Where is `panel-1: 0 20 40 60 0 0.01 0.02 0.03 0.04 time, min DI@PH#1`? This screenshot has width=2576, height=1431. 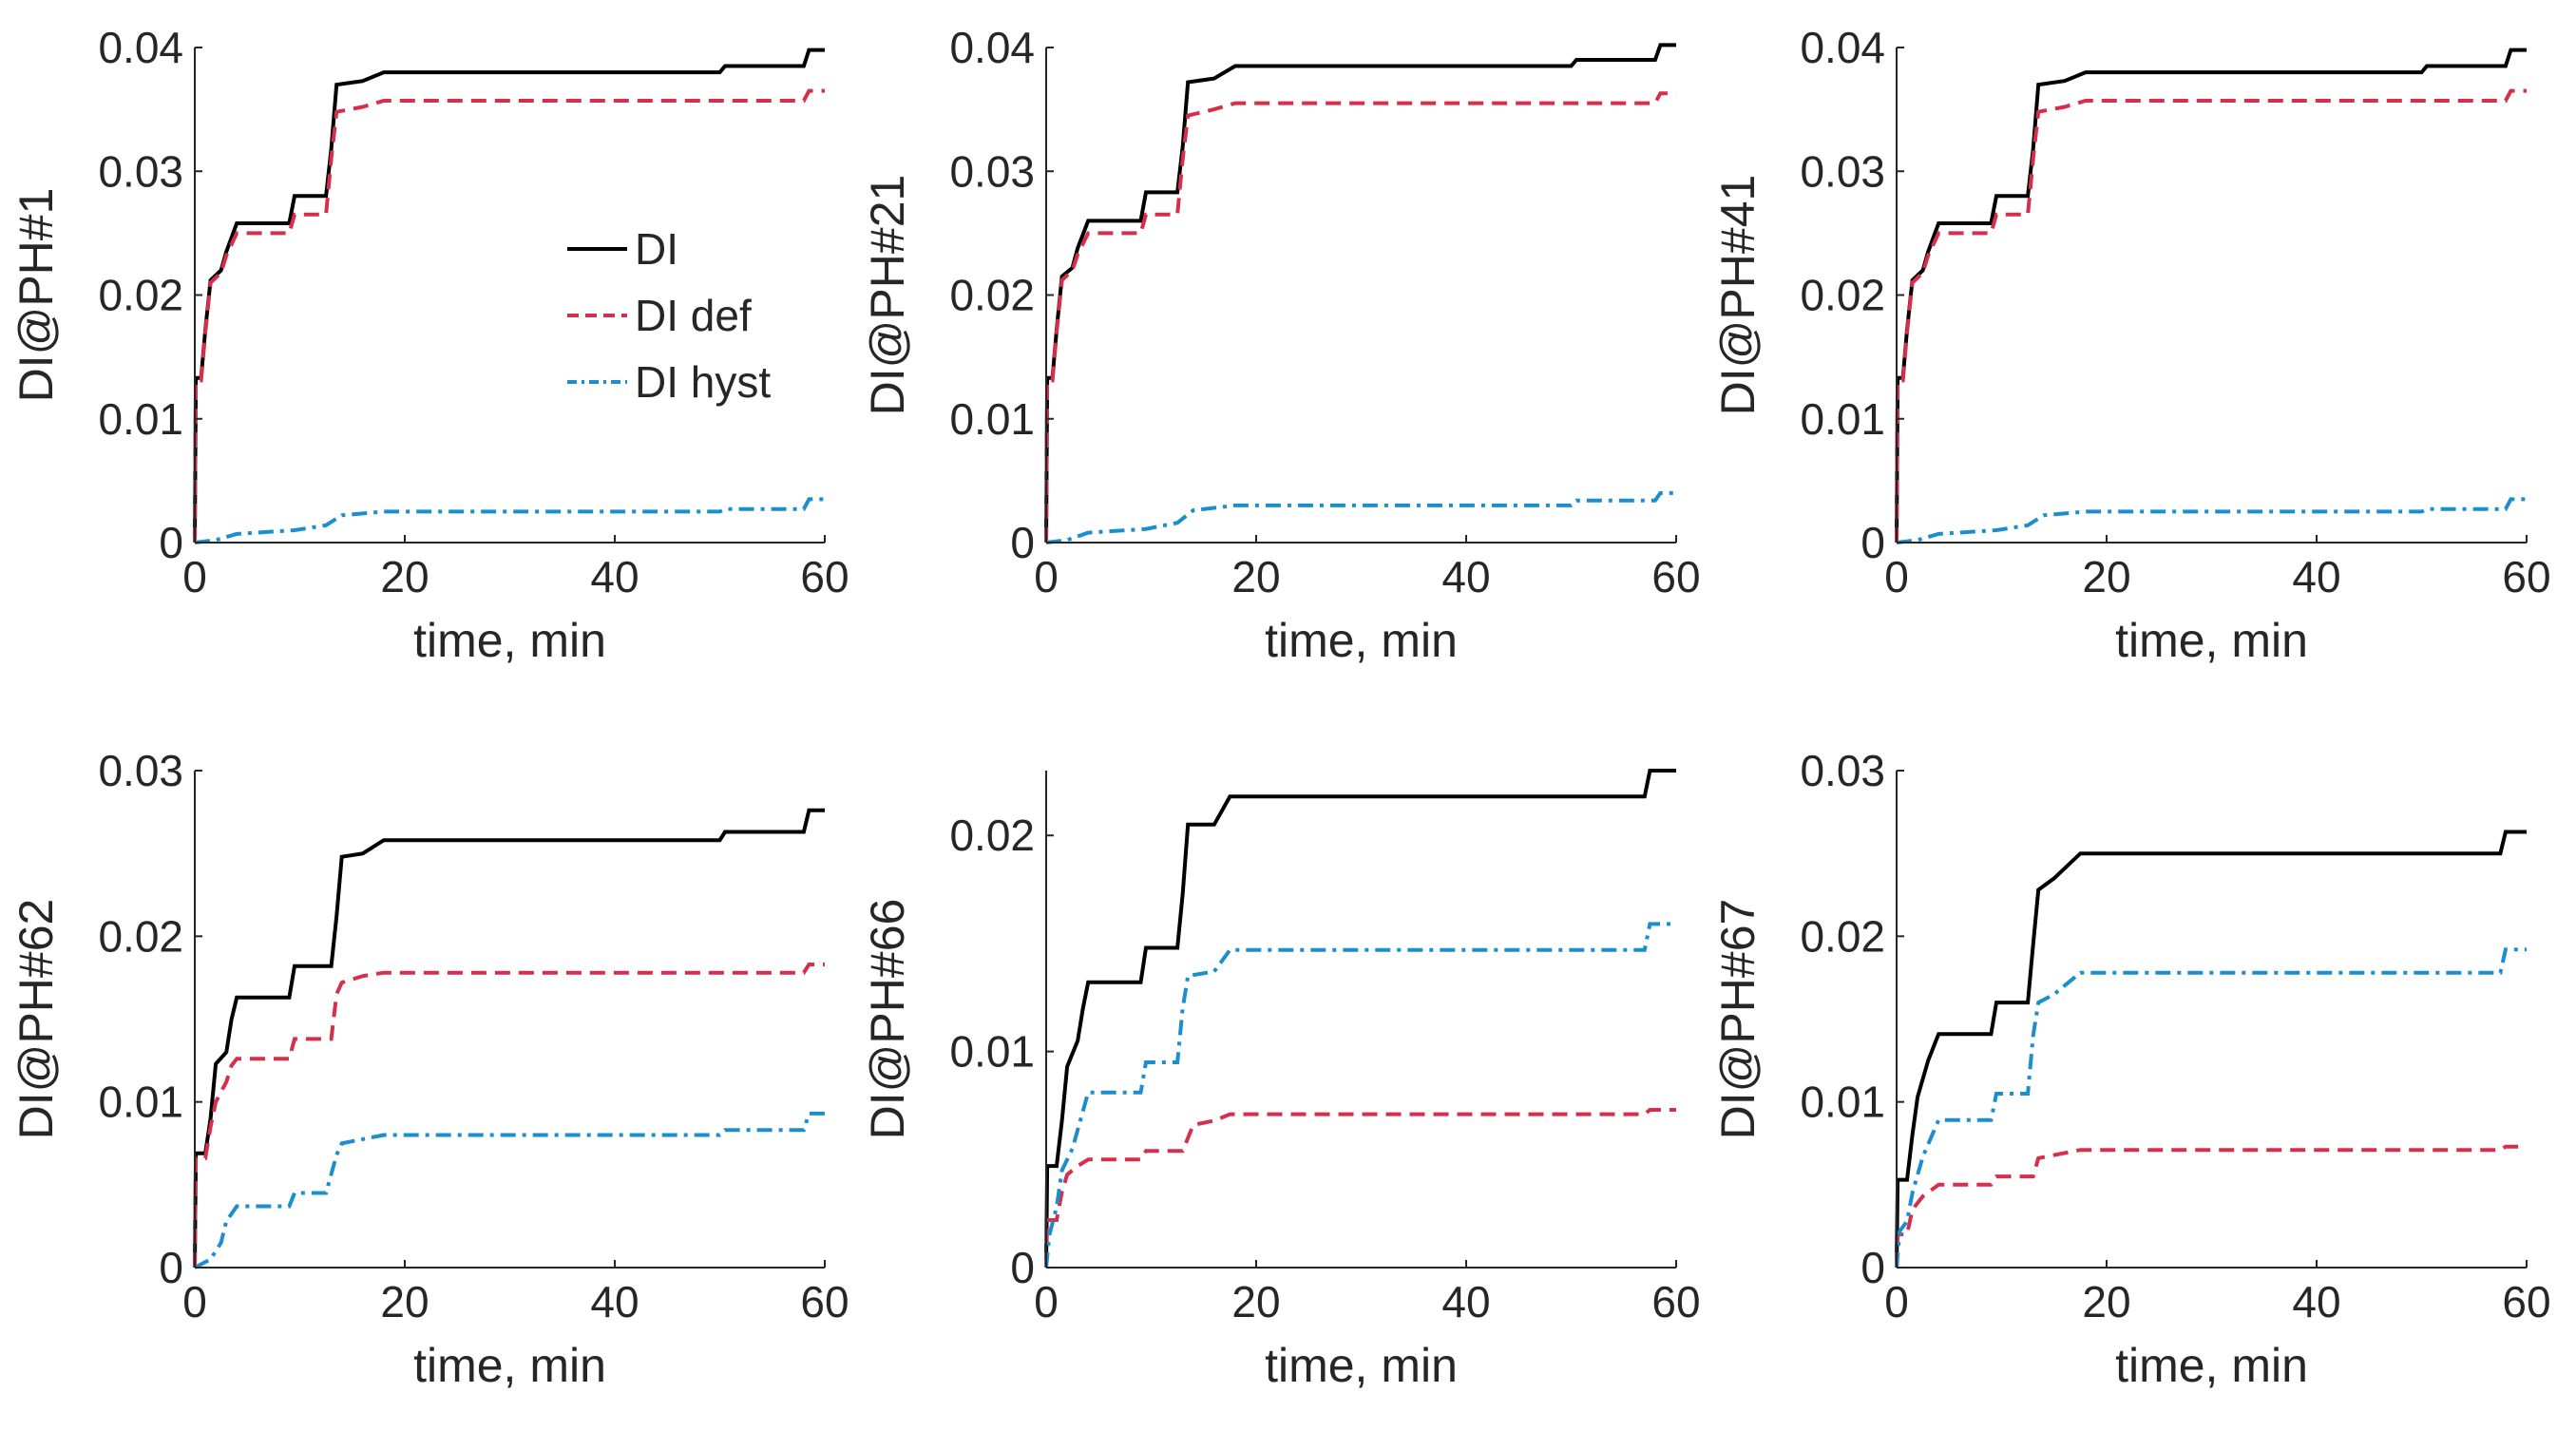
panel-1: 0 20 40 60 0 0.01 0.02 0.03 0.04 time, min DI@PH#1 is located at coordinates (429, 345).